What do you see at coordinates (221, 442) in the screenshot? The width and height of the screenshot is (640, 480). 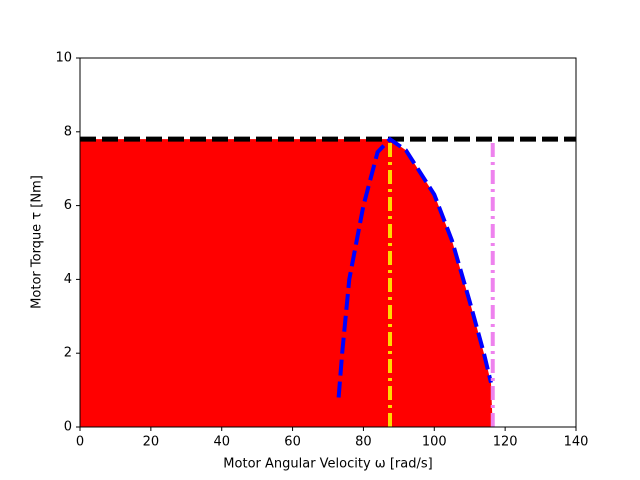 I see `x-tick-label: 40` at bounding box center [221, 442].